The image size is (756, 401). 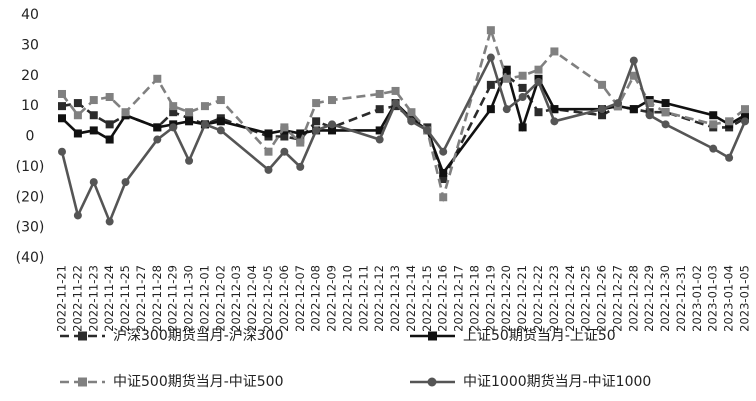 I want to click on x-tick-label: 2022-12-02, so click(x=220, y=298).